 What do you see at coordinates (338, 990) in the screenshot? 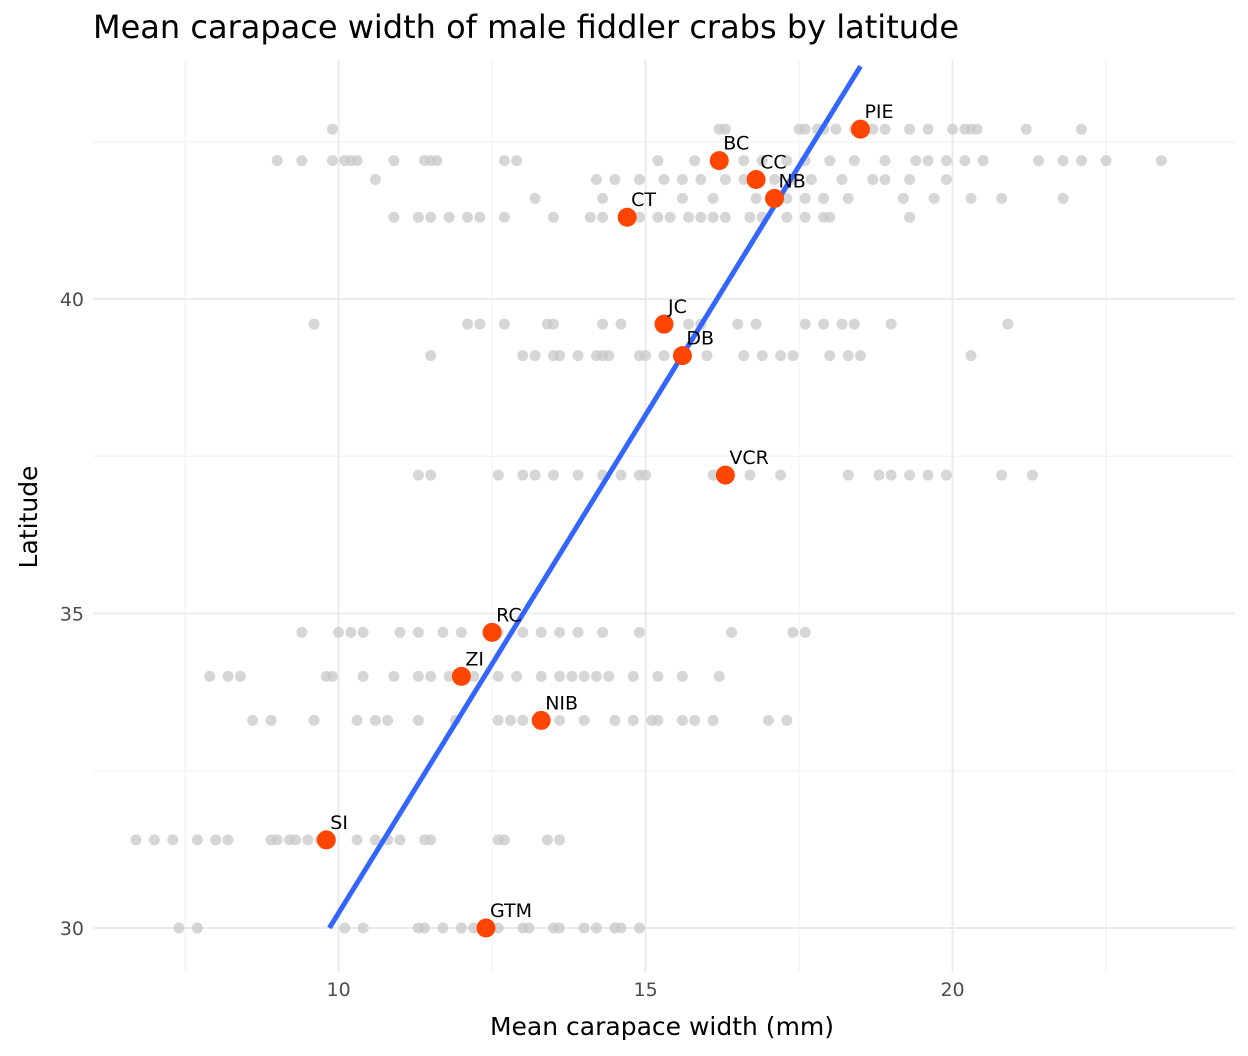
I see `x-tick-label: 10` at bounding box center [338, 990].